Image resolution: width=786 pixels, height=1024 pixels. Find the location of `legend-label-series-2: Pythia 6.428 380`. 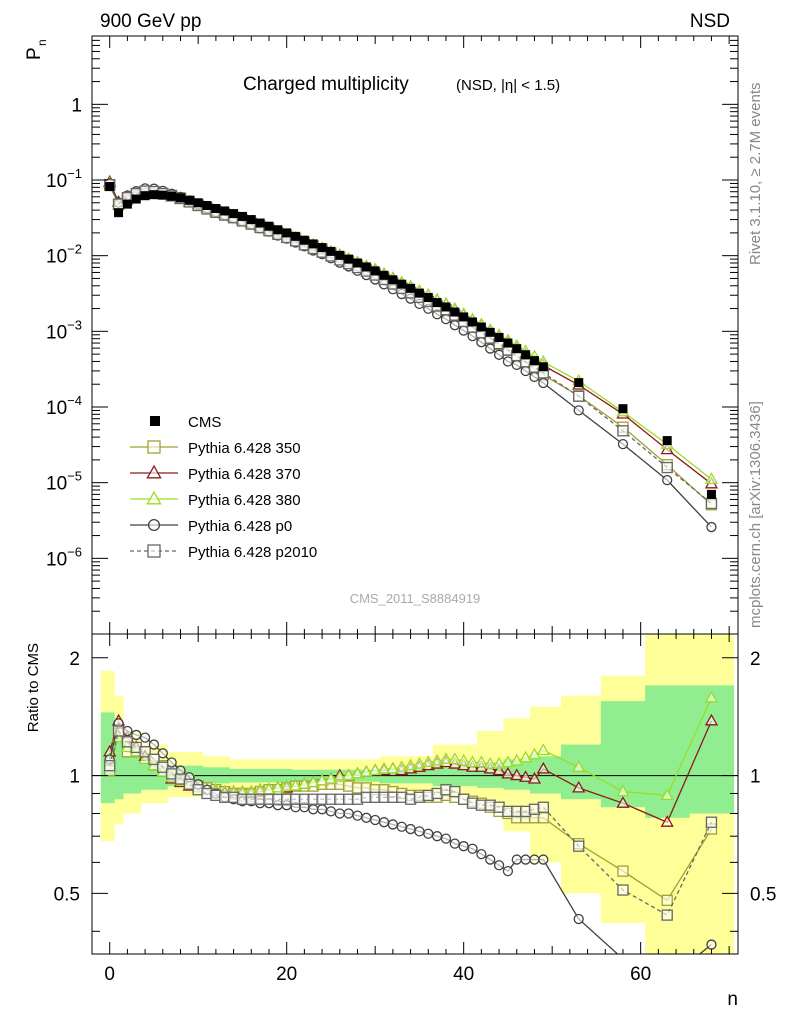

legend-label-series-2: Pythia 6.428 380 is located at coordinates (244, 500).